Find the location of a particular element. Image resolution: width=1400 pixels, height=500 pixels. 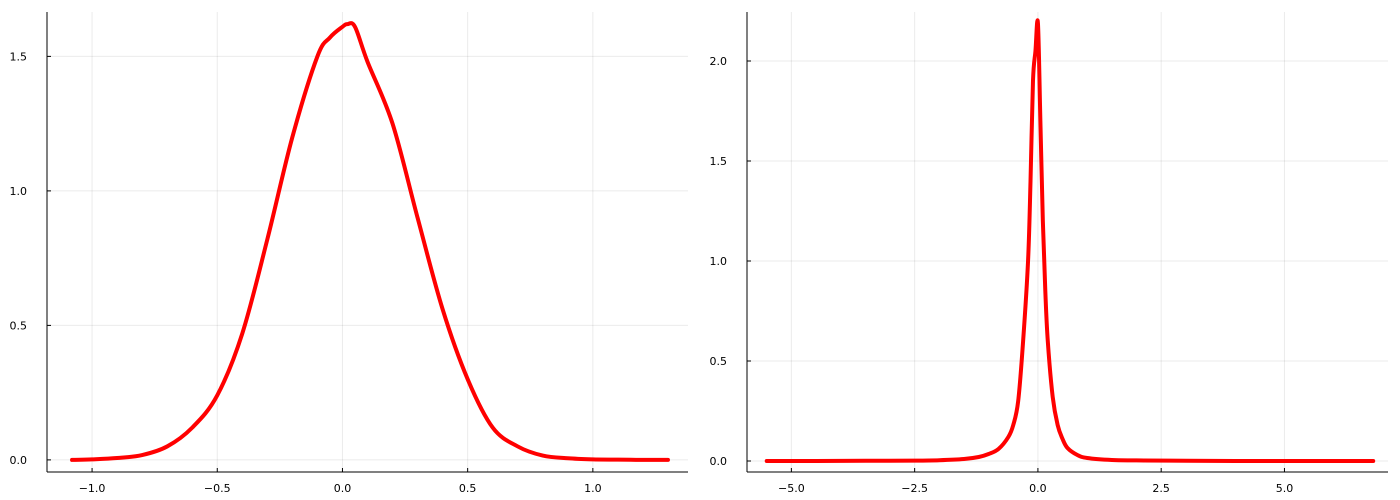

x-tick-label: 5.0 is located at coordinates (1285, 488).